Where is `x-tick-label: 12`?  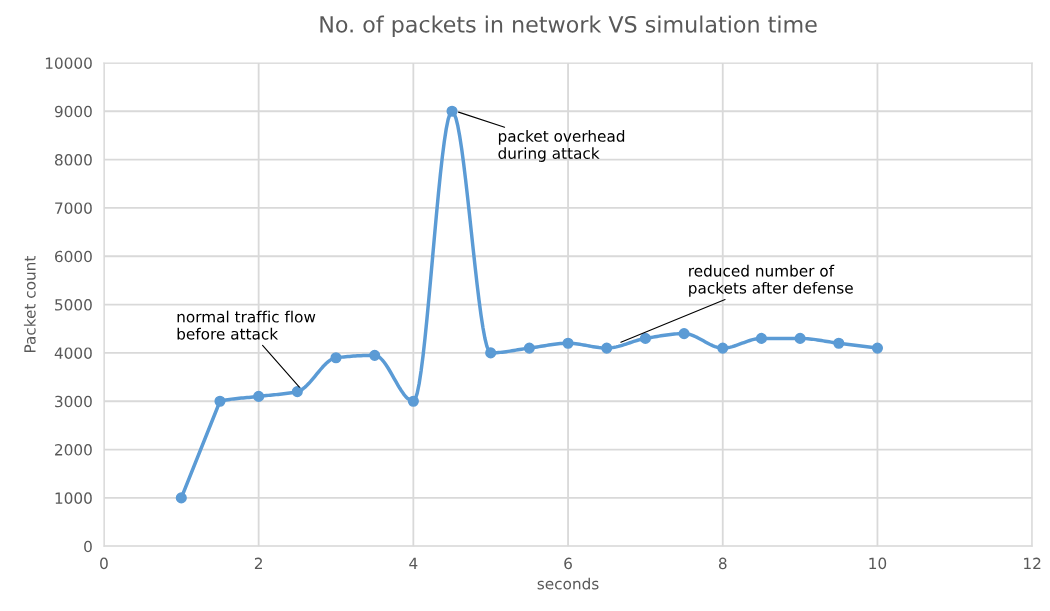
x-tick-label: 12 is located at coordinates (1032, 563).